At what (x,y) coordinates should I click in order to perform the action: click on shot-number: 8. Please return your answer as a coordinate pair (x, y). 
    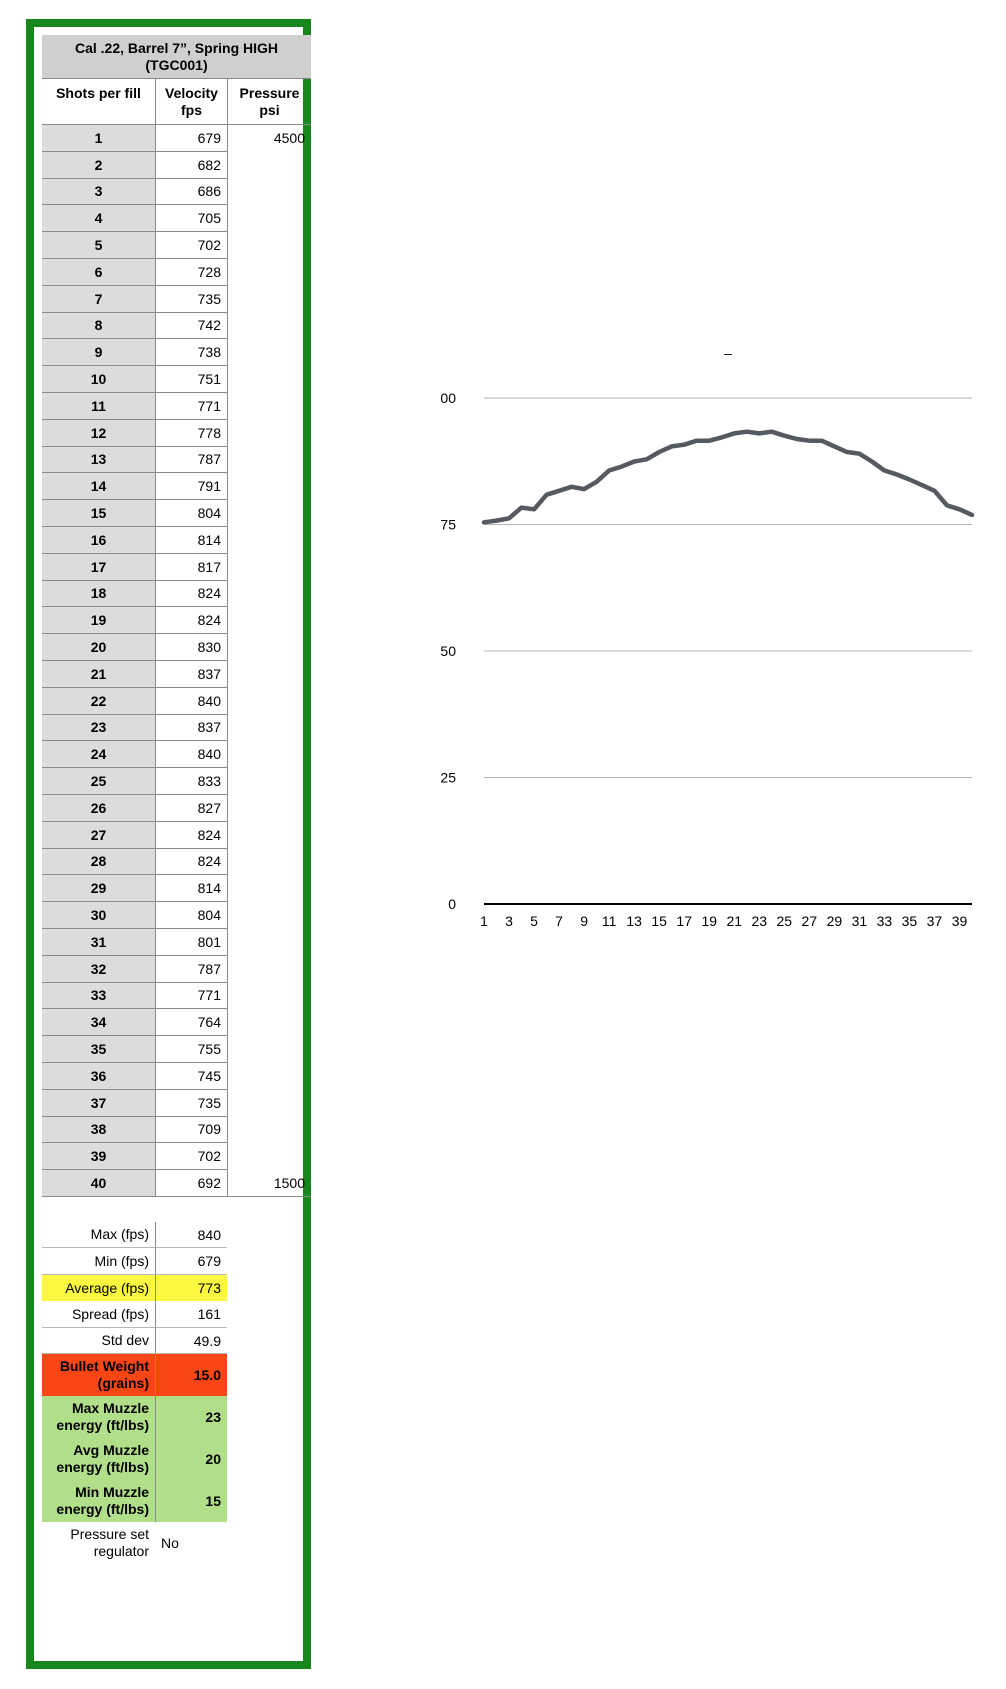
    Looking at the image, I should click on (98, 326).